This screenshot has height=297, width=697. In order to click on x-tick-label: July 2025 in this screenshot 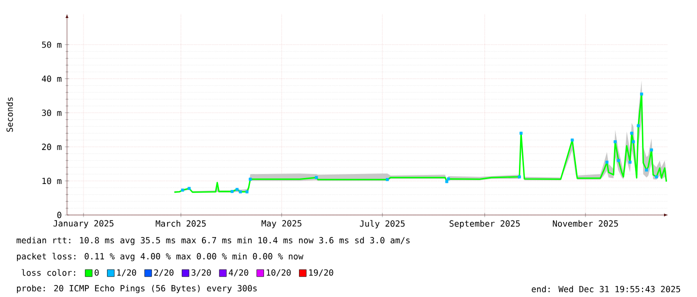, I will do `click(382, 224)`.